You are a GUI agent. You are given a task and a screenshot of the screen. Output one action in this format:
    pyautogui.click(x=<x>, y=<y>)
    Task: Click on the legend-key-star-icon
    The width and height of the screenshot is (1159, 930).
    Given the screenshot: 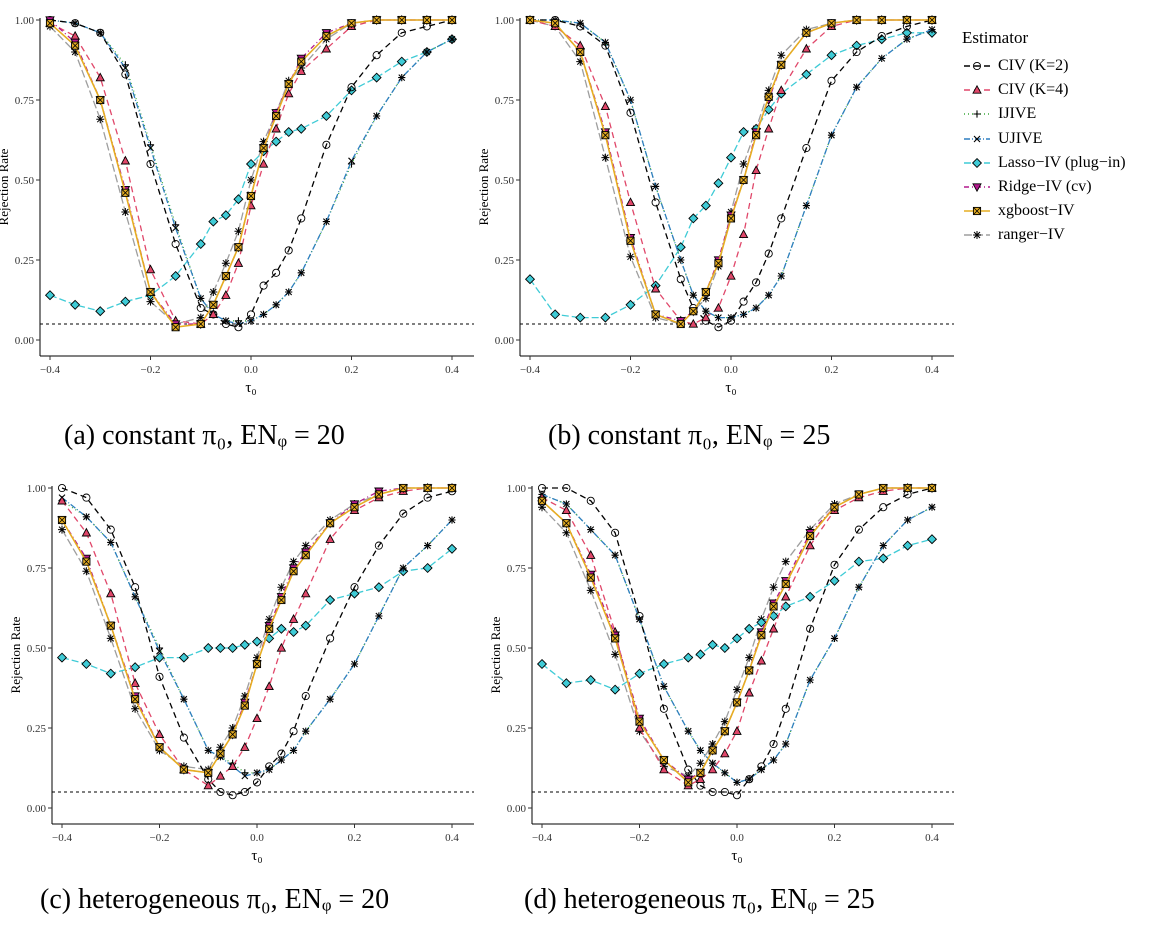 What is the action you would take?
    pyautogui.click(x=977, y=235)
    